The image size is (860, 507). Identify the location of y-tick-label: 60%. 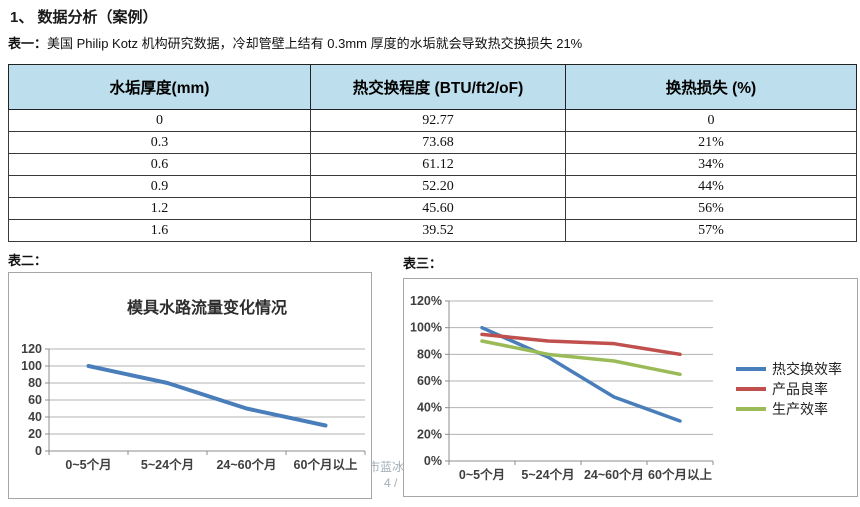
(429, 381).